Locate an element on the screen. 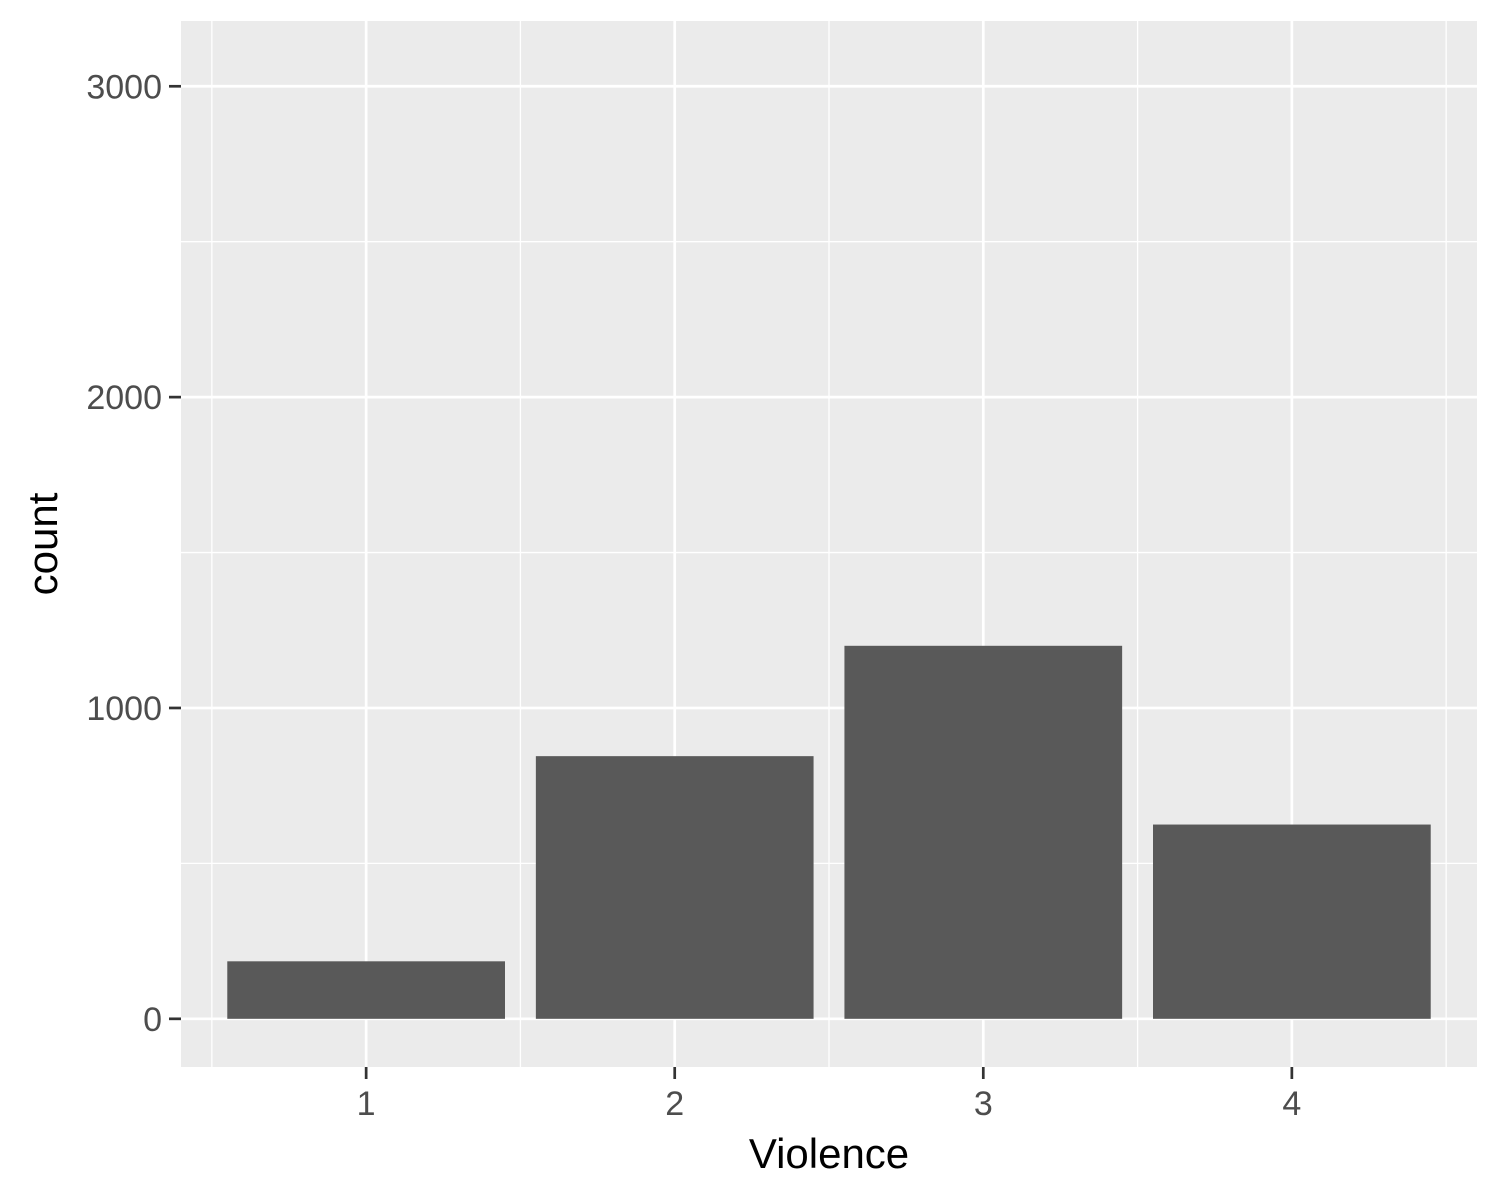 This screenshot has width=1500, height=1200. y-tick-label: 3000 is located at coordinates (124, 87).